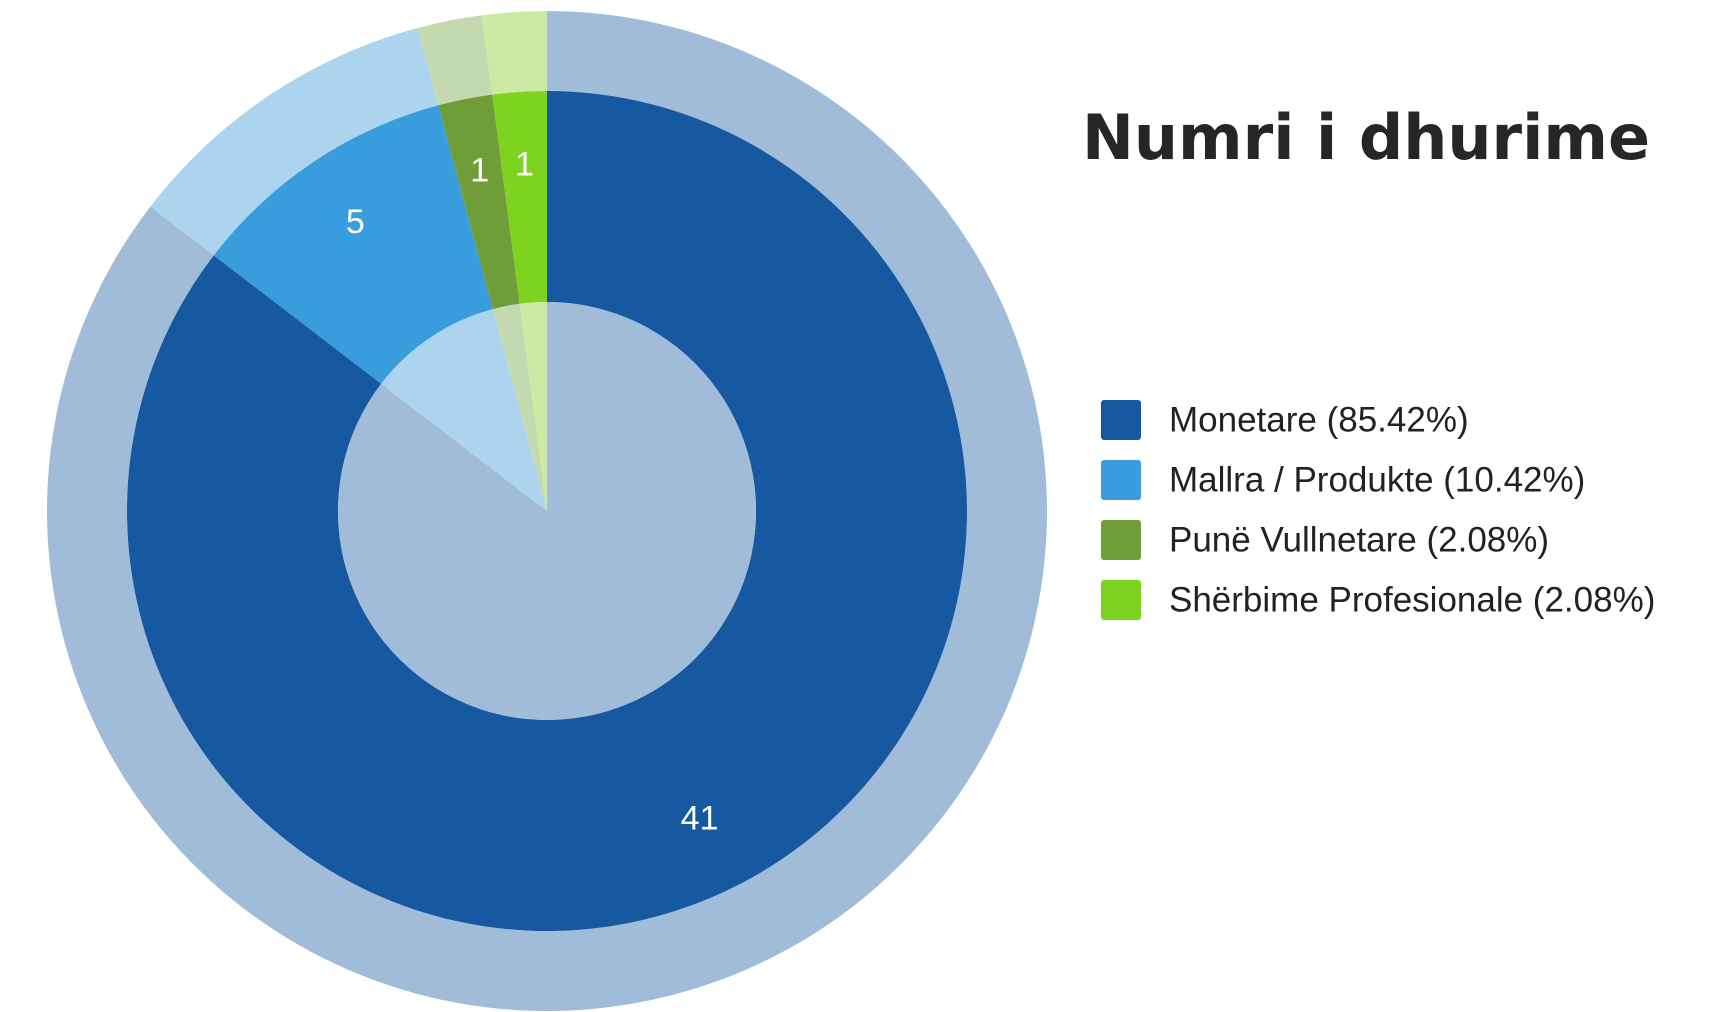 The width and height of the screenshot is (1723, 1012). What do you see at coordinates (355, 222) in the screenshot?
I see `data-label: 5` at bounding box center [355, 222].